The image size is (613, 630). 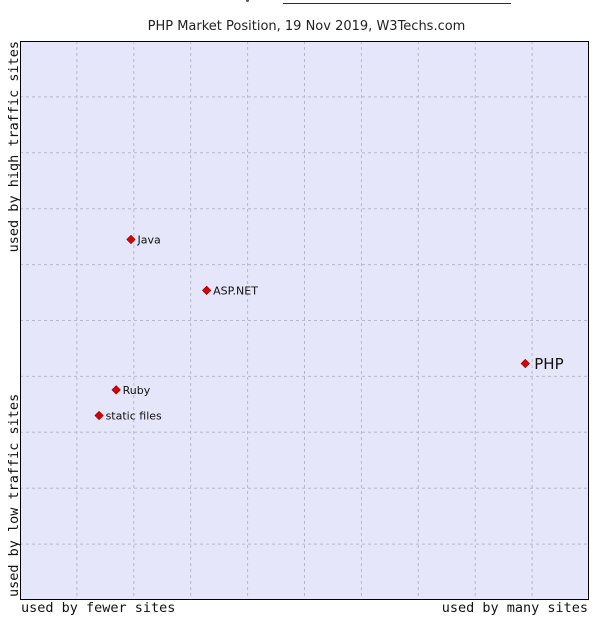 What do you see at coordinates (98, 608) in the screenshot?
I see `x-axis-label-left: used by fewer sites` at bounding box center [98, 608].